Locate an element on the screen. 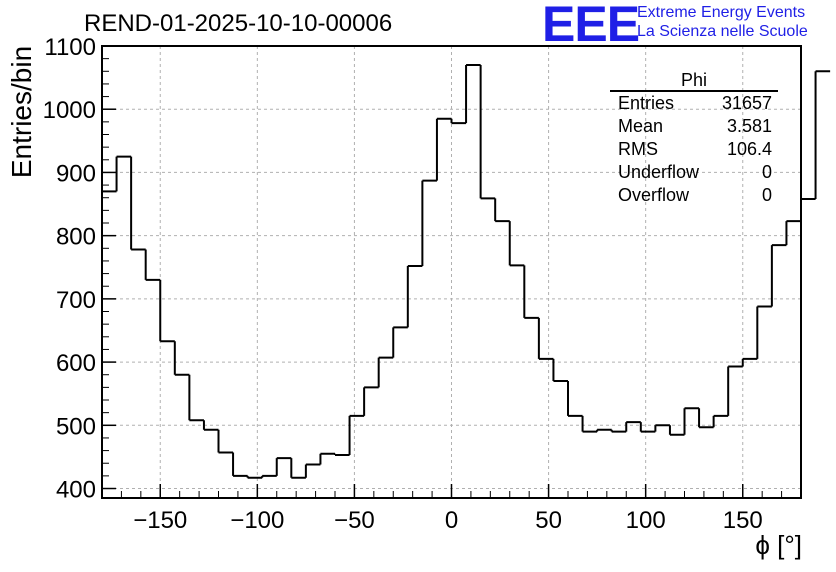 This screenshot has width=836, height=572. stats-title: Phi is located at coordinates (694, 81).